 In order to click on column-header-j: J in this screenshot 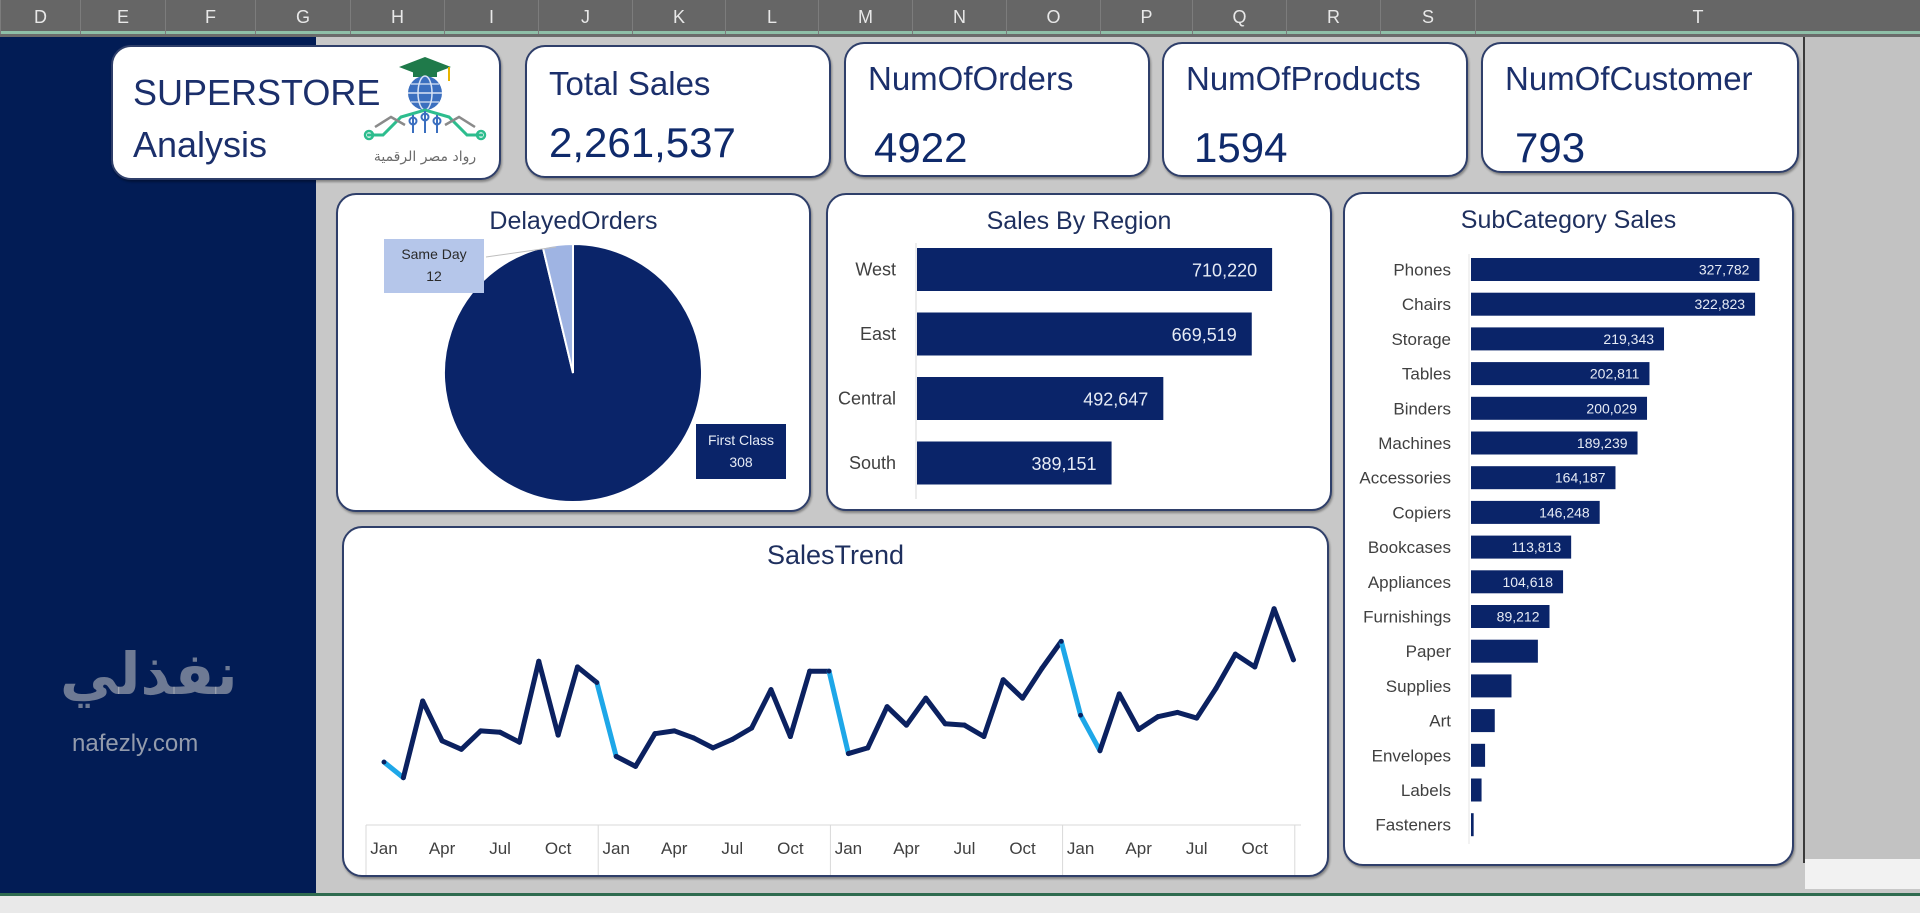, I will do `click(585, 17)`.